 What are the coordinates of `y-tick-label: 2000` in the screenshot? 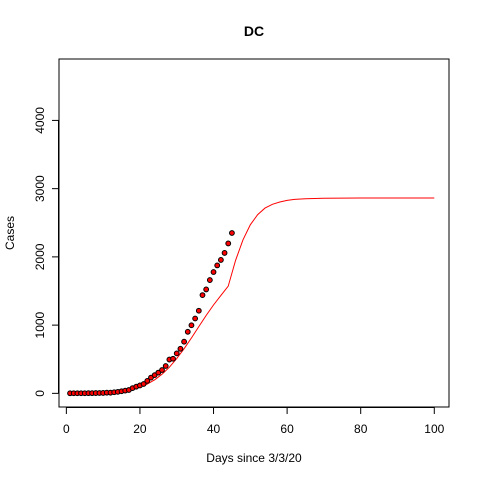 It's located at (40, 256).